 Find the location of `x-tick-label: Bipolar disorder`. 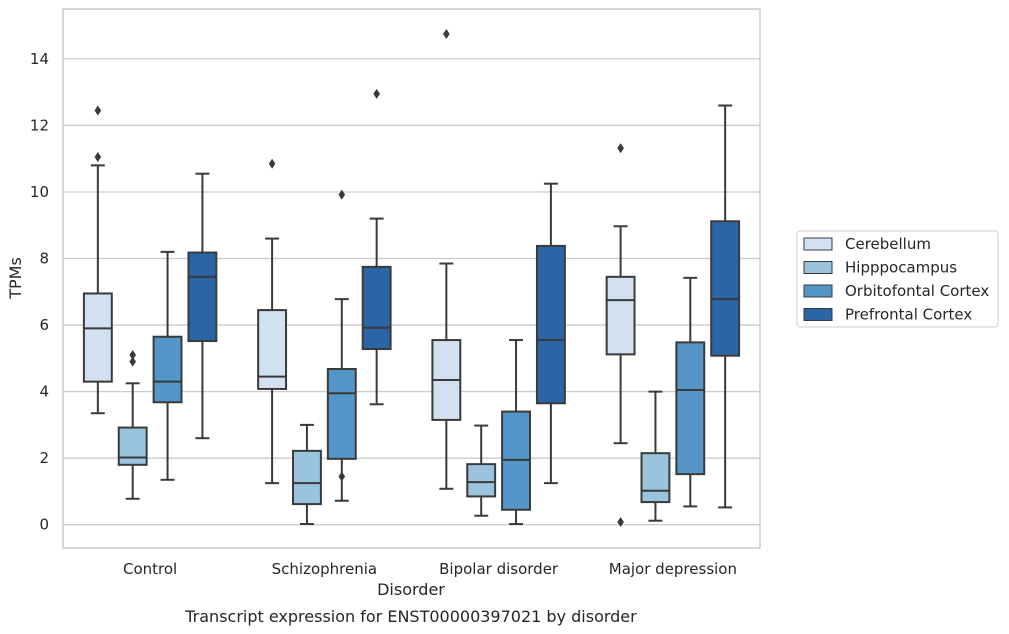

x-tick-label: Bipolar disorder is located at coordinates (499, 569).